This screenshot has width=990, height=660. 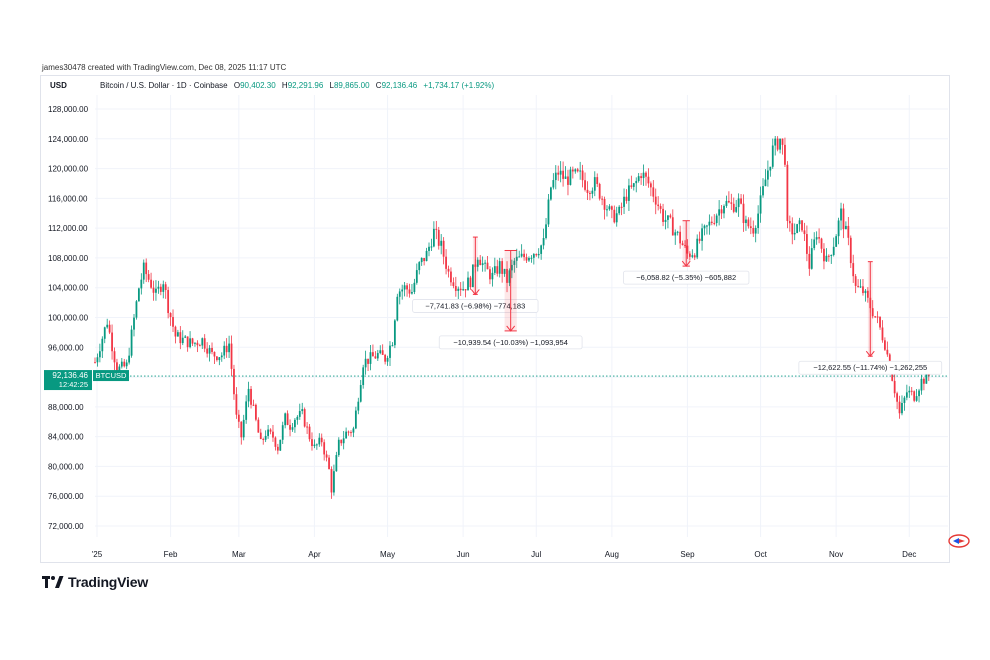 I want to click on currency-button: USD, so click(x=58, y=85).